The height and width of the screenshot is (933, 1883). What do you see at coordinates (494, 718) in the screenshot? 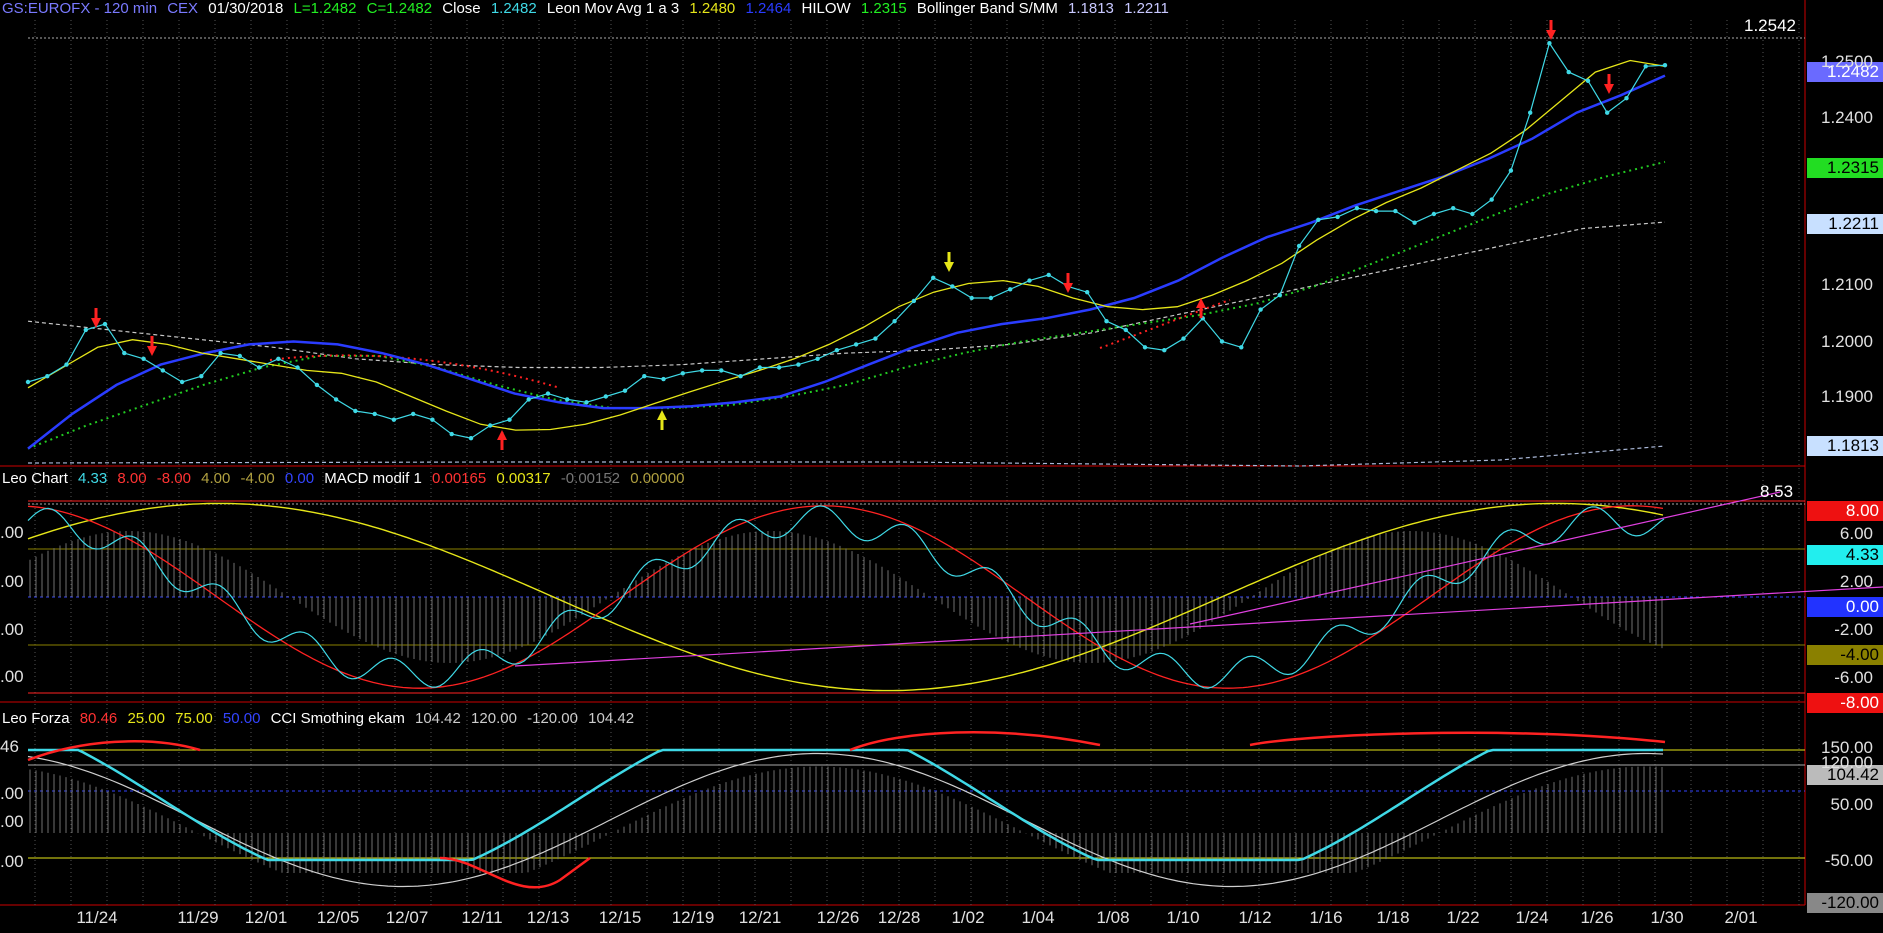
I see `cci-v2: 120.00` at bounding box center [494, 718].